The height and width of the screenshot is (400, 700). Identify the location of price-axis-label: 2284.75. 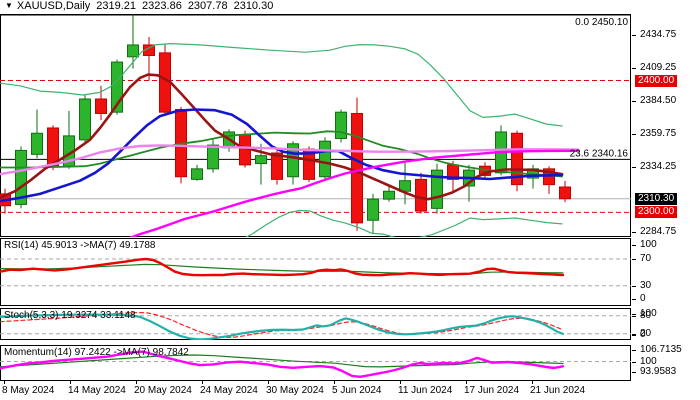
(658, 232).